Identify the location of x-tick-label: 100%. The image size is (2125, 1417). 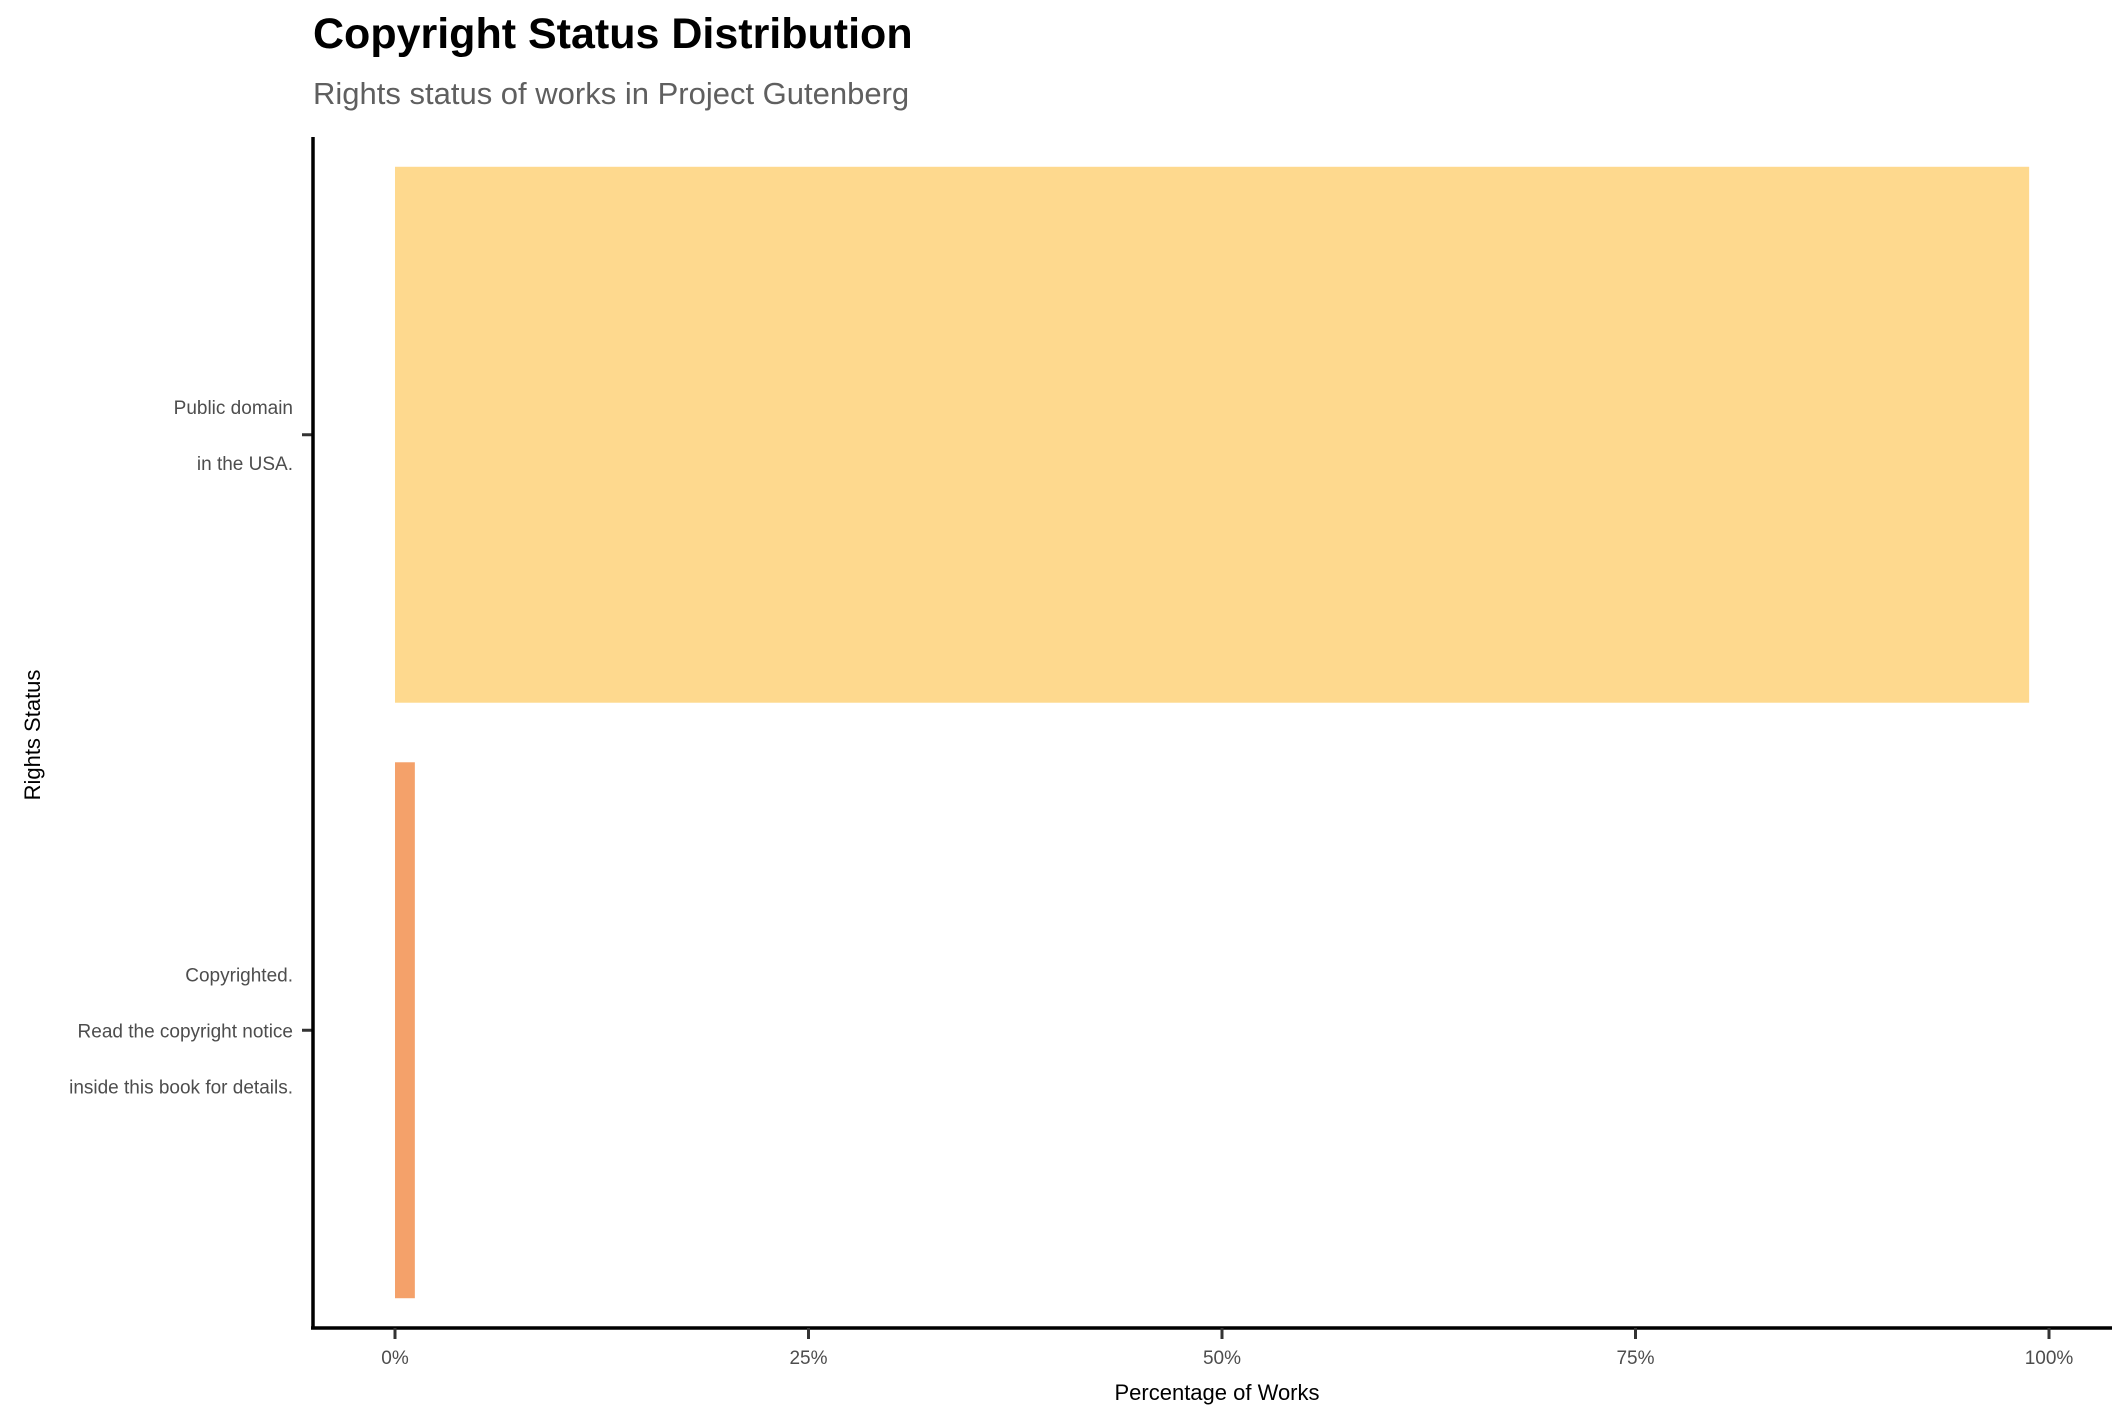
(2049, 1358).